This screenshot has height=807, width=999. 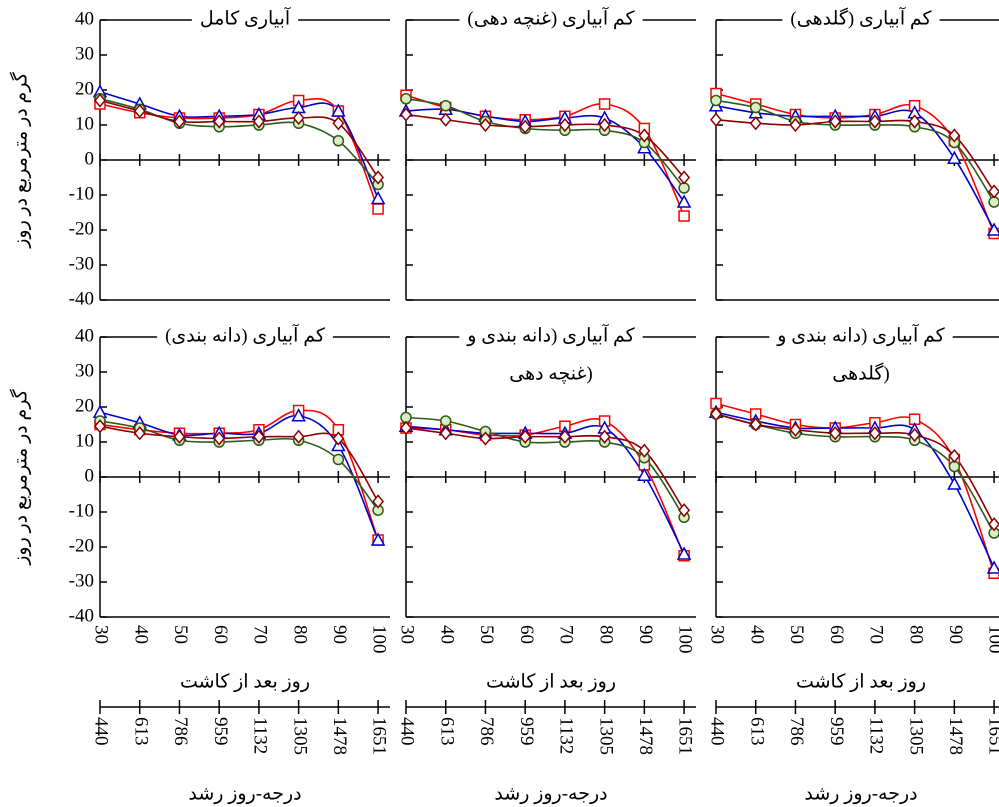 I want to click on x-axis-title: روز بعد از کاشت, so click(x=245, y=681).